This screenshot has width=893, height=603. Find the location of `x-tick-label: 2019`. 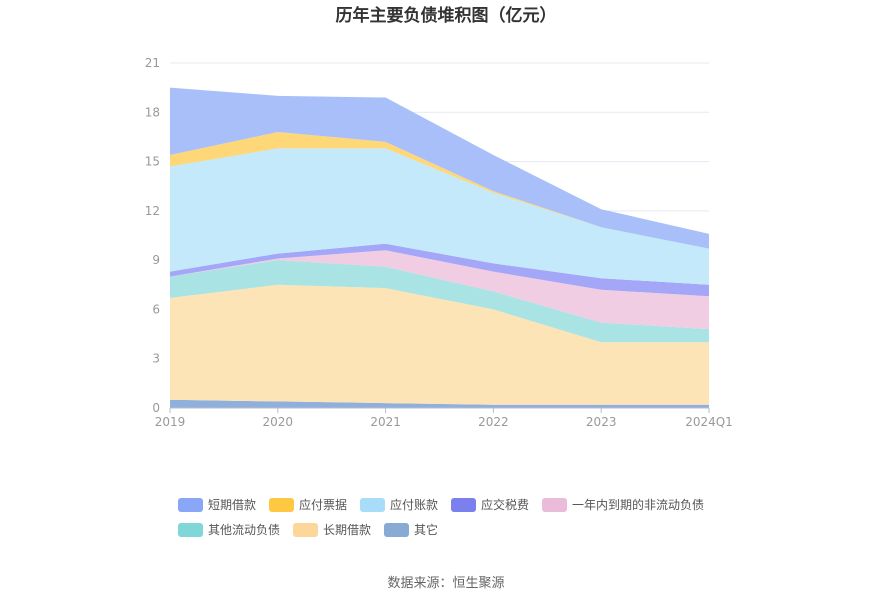

x-tick-label: 2019 is located at coordinates (170, 422).